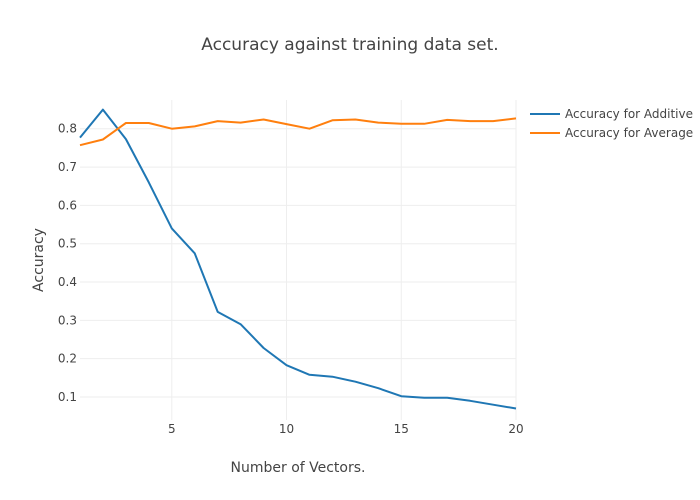  Describe the element at coordinates (67, 129) in the screenshot. I see `y-tick-label: 0.8` at that location.